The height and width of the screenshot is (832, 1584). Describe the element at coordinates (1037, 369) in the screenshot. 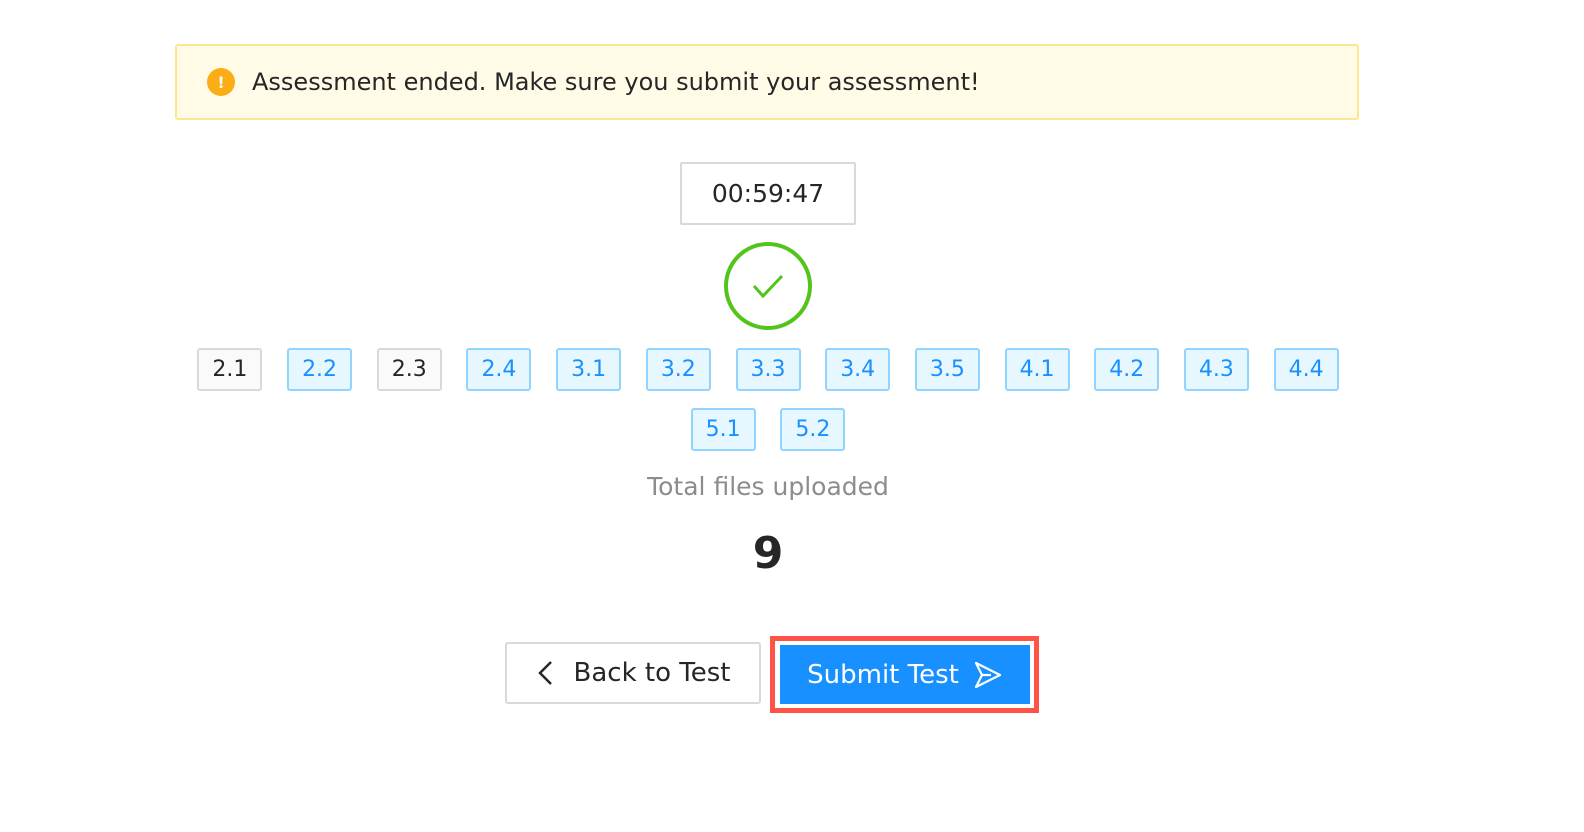

I see `question-button-4-1: 4.1` at that location.